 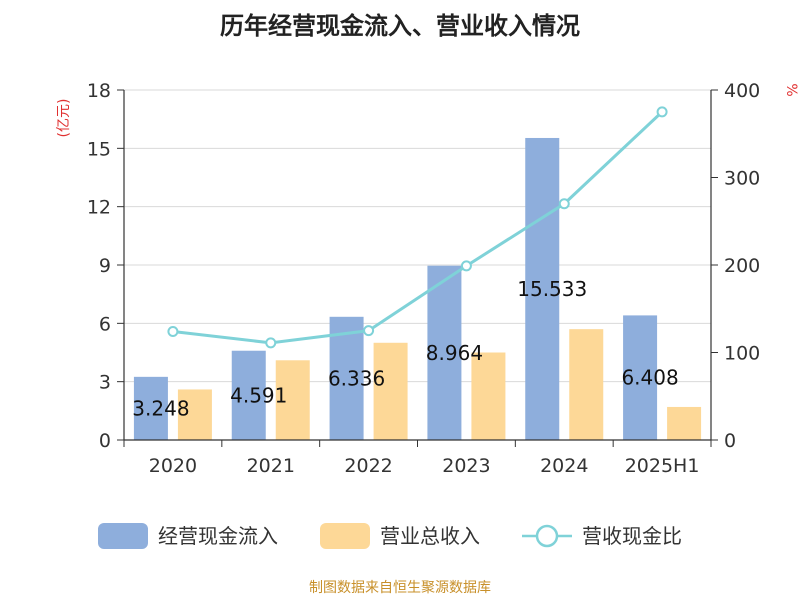 What do you see at coordinates (400, 26) in the screenshot?
I see `chart-title: 历年经营现金流入、营业收入情况` at bounding box center [400, 26].